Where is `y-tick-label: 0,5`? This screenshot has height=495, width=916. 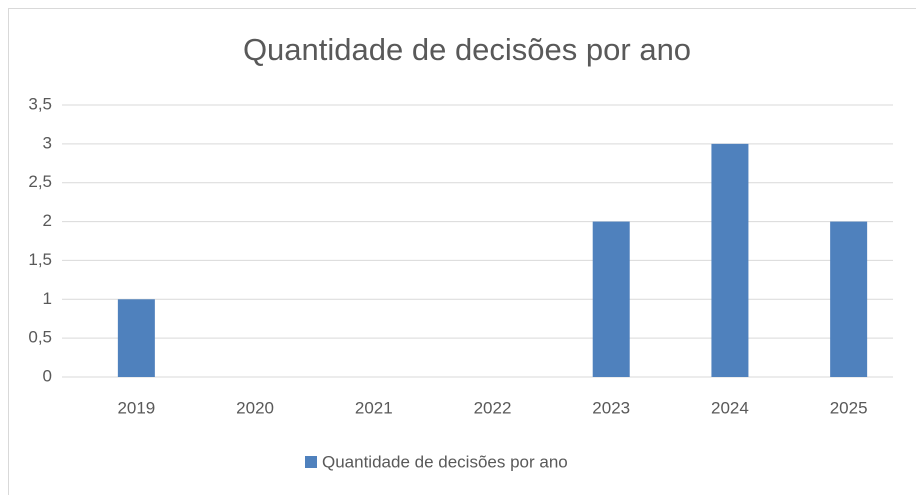
y-tick-label: 0,5 is located at coordinates (40, 337).